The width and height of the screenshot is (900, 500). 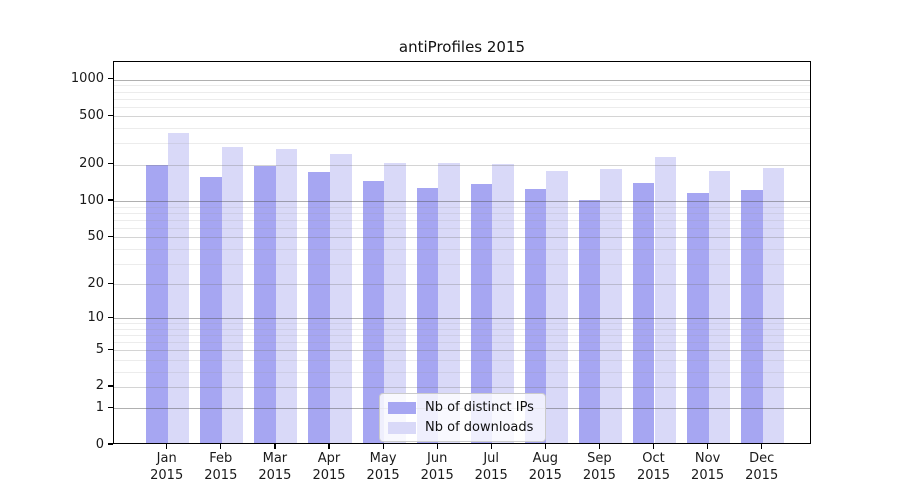 What do you see at coordinates (99, 444) in the screenshot?
I see `y-tick-label-0: 0` at bounding box center [99, 444].